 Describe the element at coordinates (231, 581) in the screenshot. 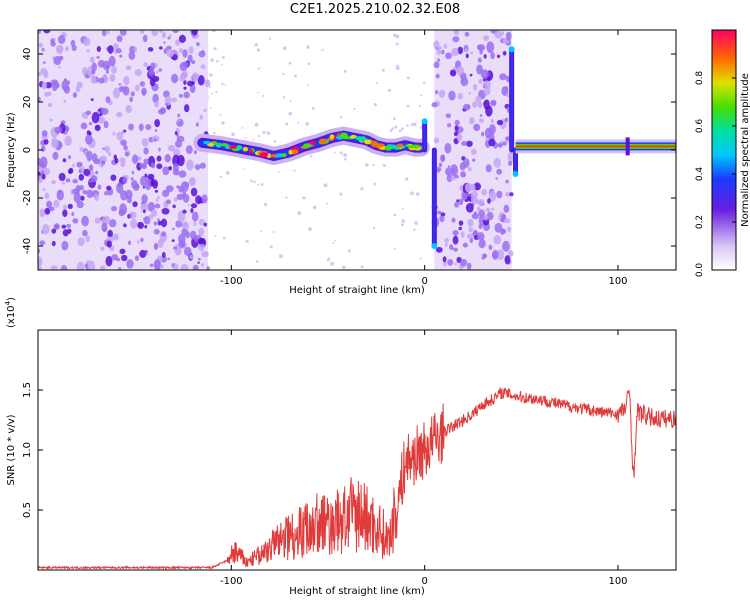

I see `snr-x-tick-label: -100` at that location.